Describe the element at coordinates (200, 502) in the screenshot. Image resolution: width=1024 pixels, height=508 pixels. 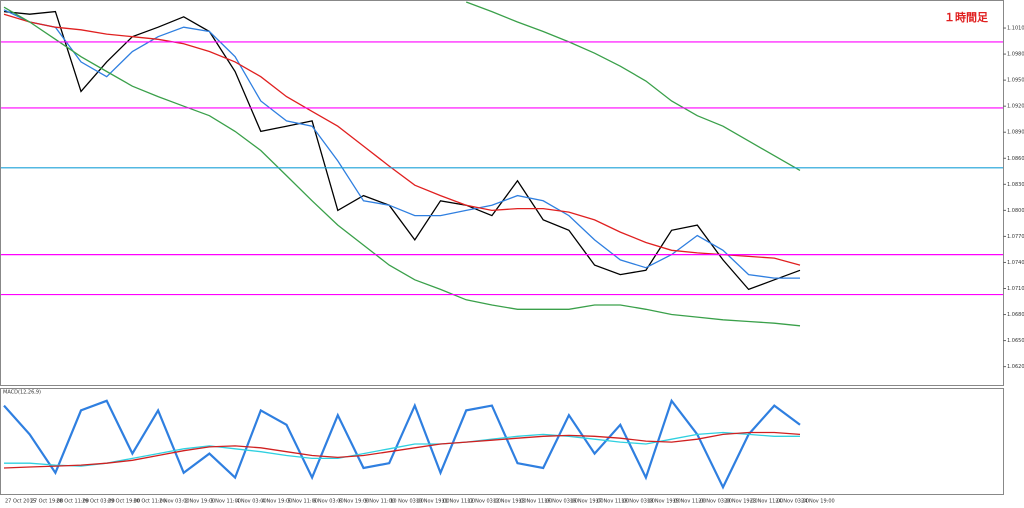
I see `x-tick-label: 2 Nov 19:00` at that location.